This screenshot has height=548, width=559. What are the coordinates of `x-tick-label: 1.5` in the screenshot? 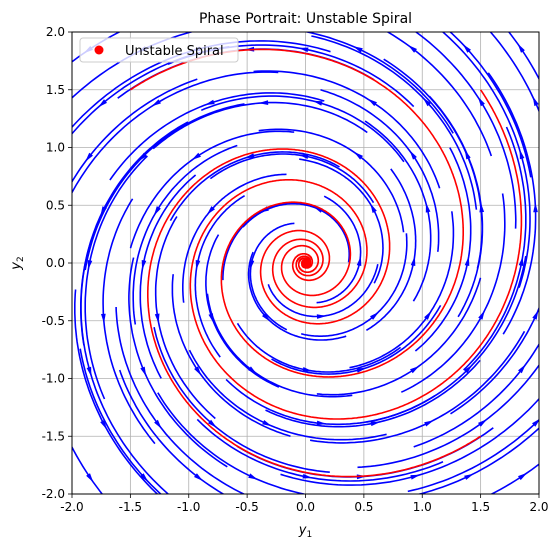 It's located at (480, 507).